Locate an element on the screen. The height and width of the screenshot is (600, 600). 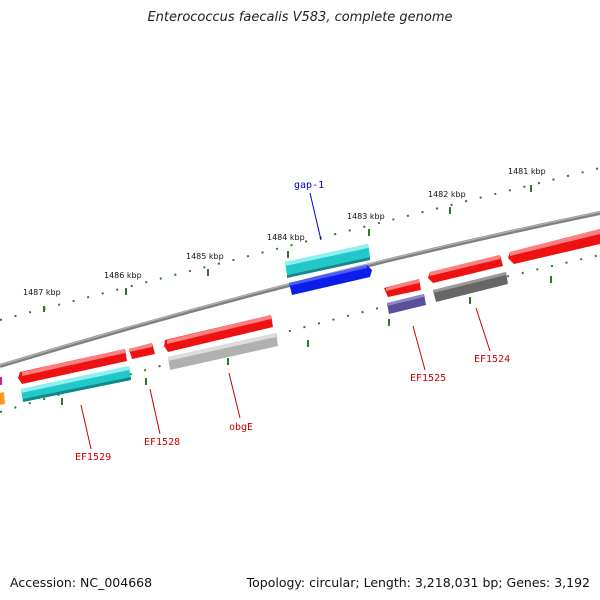
axis-label-1485: 1485 kbp is located at coordinates (205, 256).